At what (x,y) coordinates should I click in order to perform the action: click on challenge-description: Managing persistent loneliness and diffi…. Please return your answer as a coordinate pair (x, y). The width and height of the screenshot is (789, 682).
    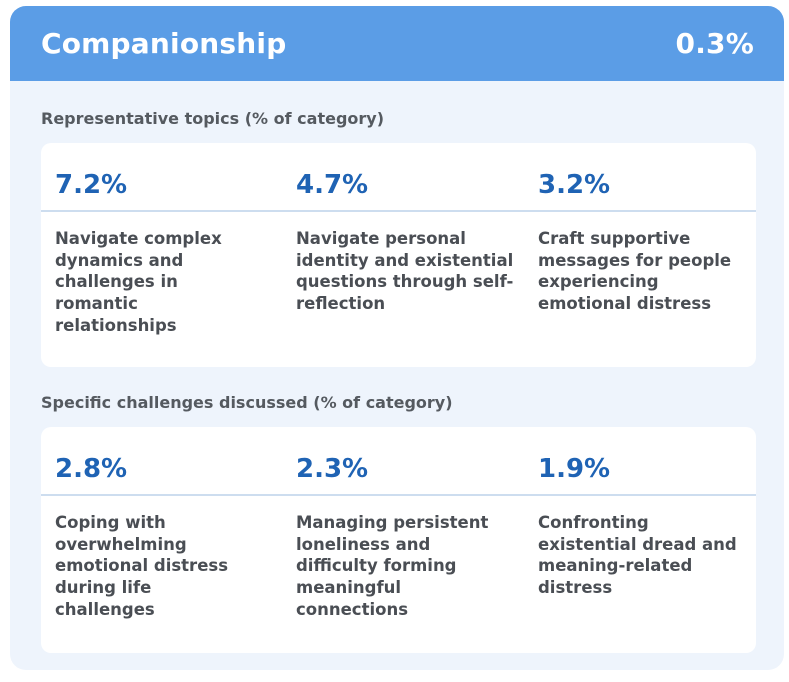
    Looking at the image, I should click on (392, 566).